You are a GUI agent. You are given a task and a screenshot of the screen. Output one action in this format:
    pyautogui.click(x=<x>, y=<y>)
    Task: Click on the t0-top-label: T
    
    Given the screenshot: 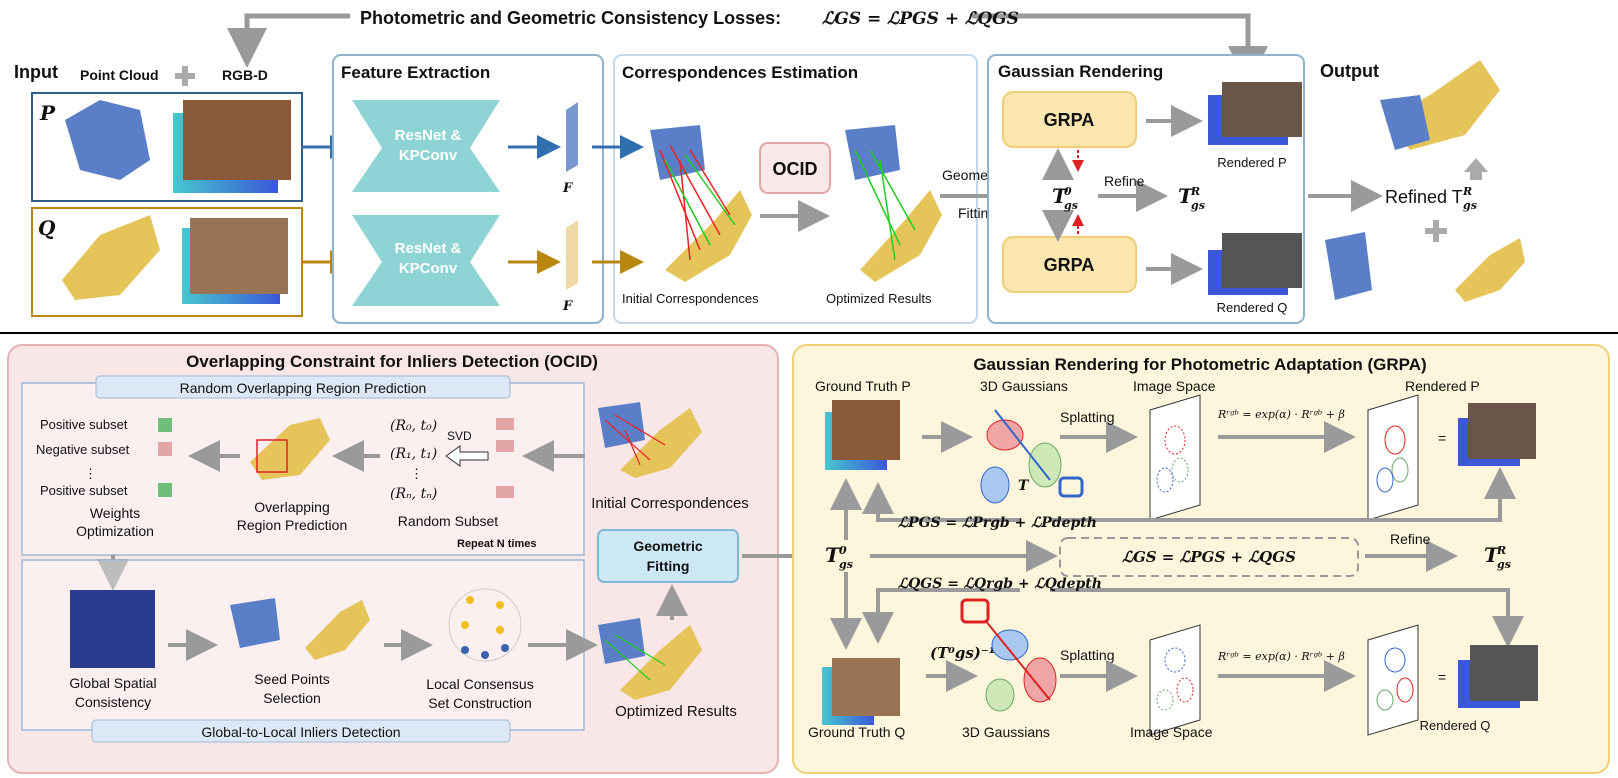 What is the action you would take?
    pyautogui.click(x=1060, y=196)
    